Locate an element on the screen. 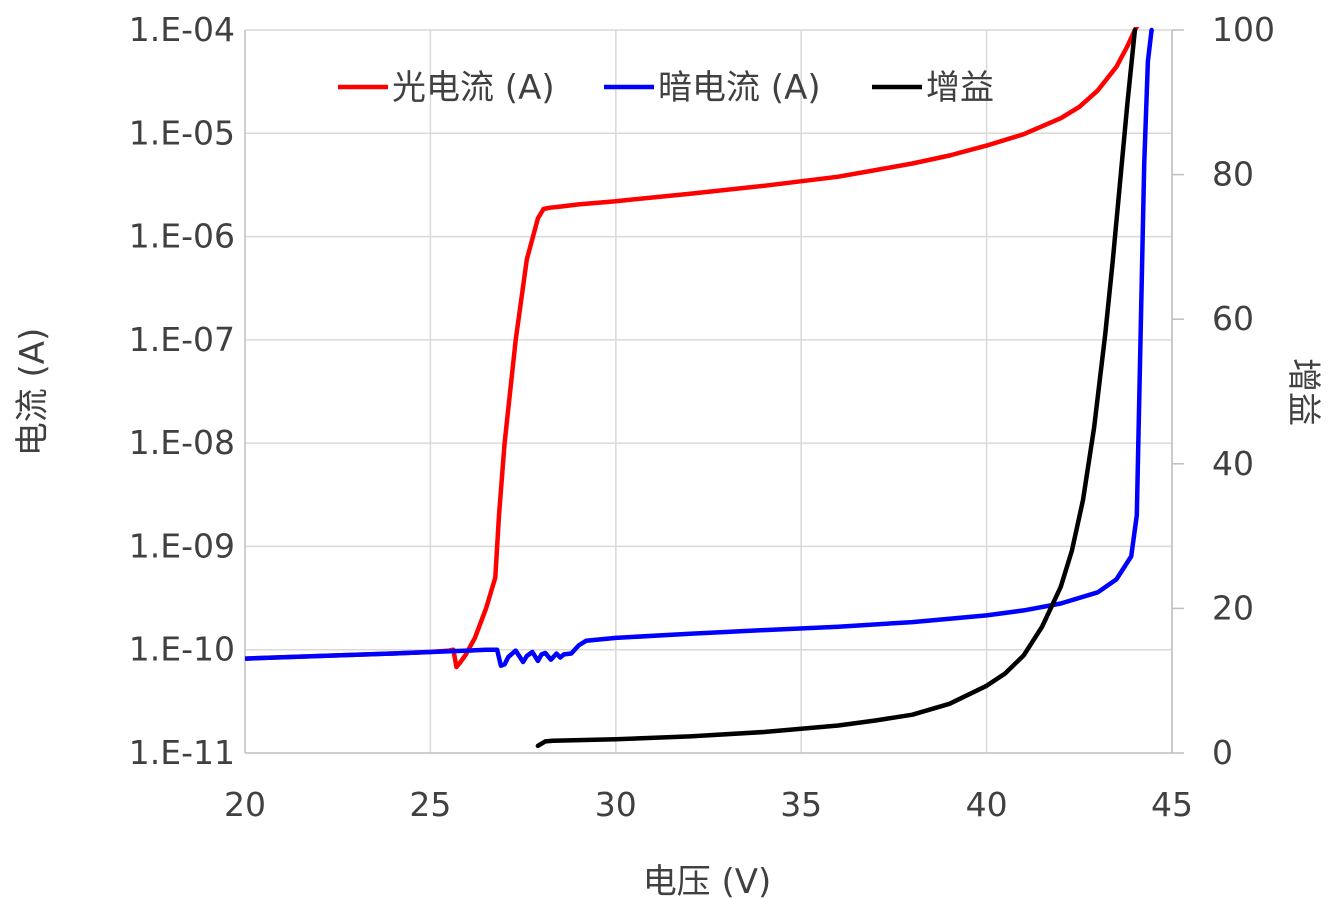 The image size is (1335, 899). y-tick-label: 1.E-07 is located at coordinates (182, 339).